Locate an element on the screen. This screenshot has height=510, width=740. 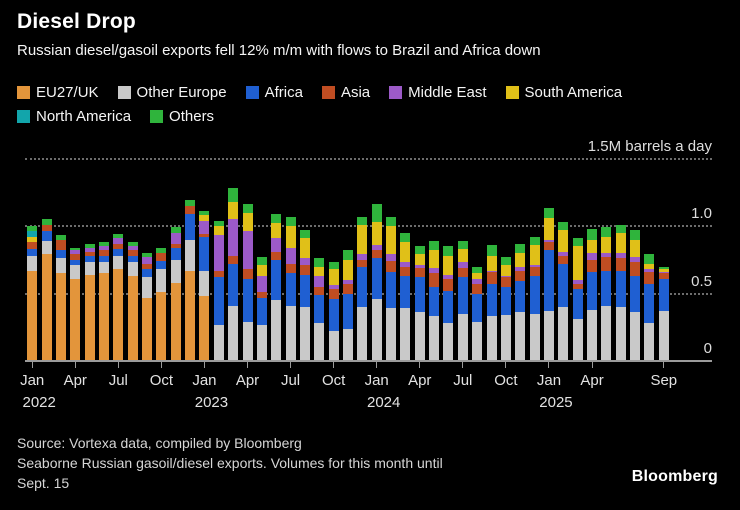
legend-label: Middle East is located at coordinates (447, 92).